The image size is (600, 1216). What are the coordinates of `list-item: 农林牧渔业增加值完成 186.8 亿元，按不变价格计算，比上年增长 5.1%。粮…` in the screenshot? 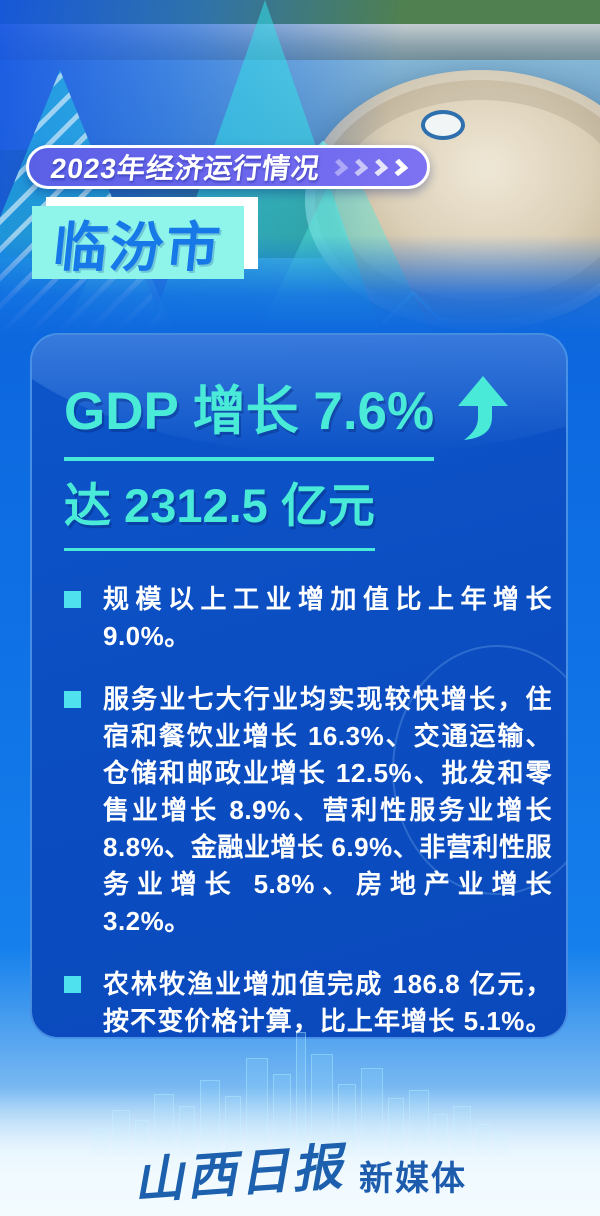 It's located at (308, 1001).